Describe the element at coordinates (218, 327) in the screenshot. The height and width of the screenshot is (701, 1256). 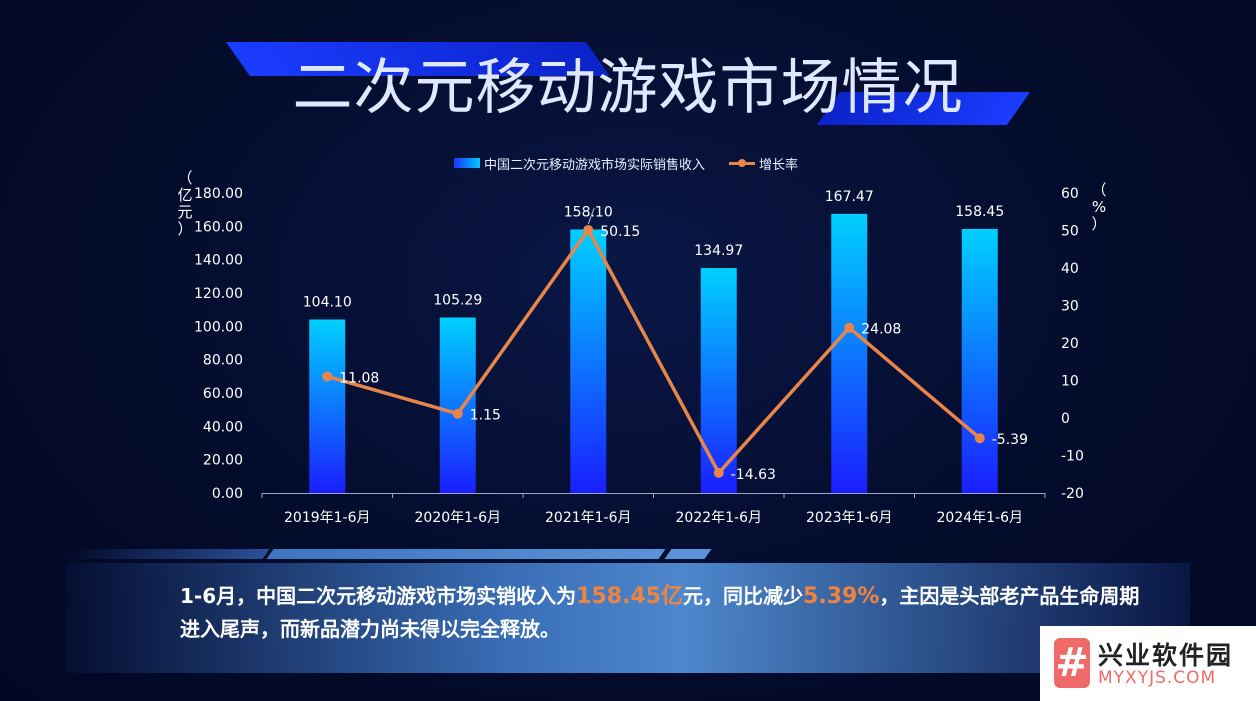
I see `left-y-tick-label: 100.00` at that location.